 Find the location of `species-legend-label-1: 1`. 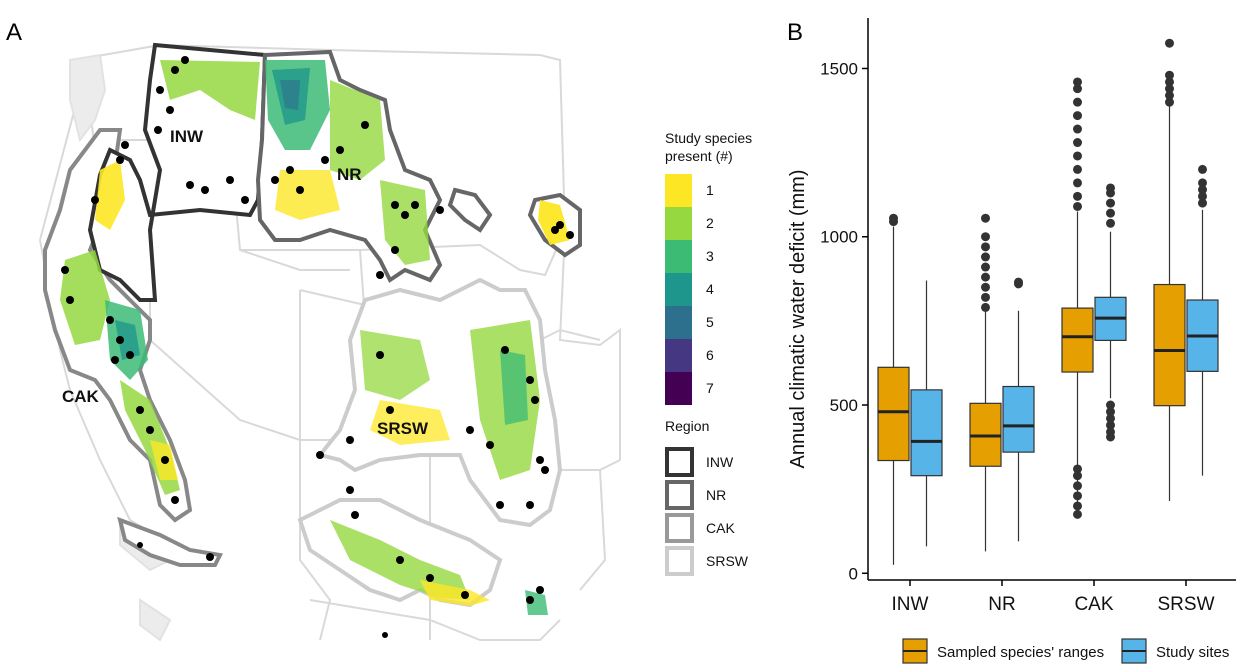

species-legend-label-1: 1 is located at coordinates (710, 190).